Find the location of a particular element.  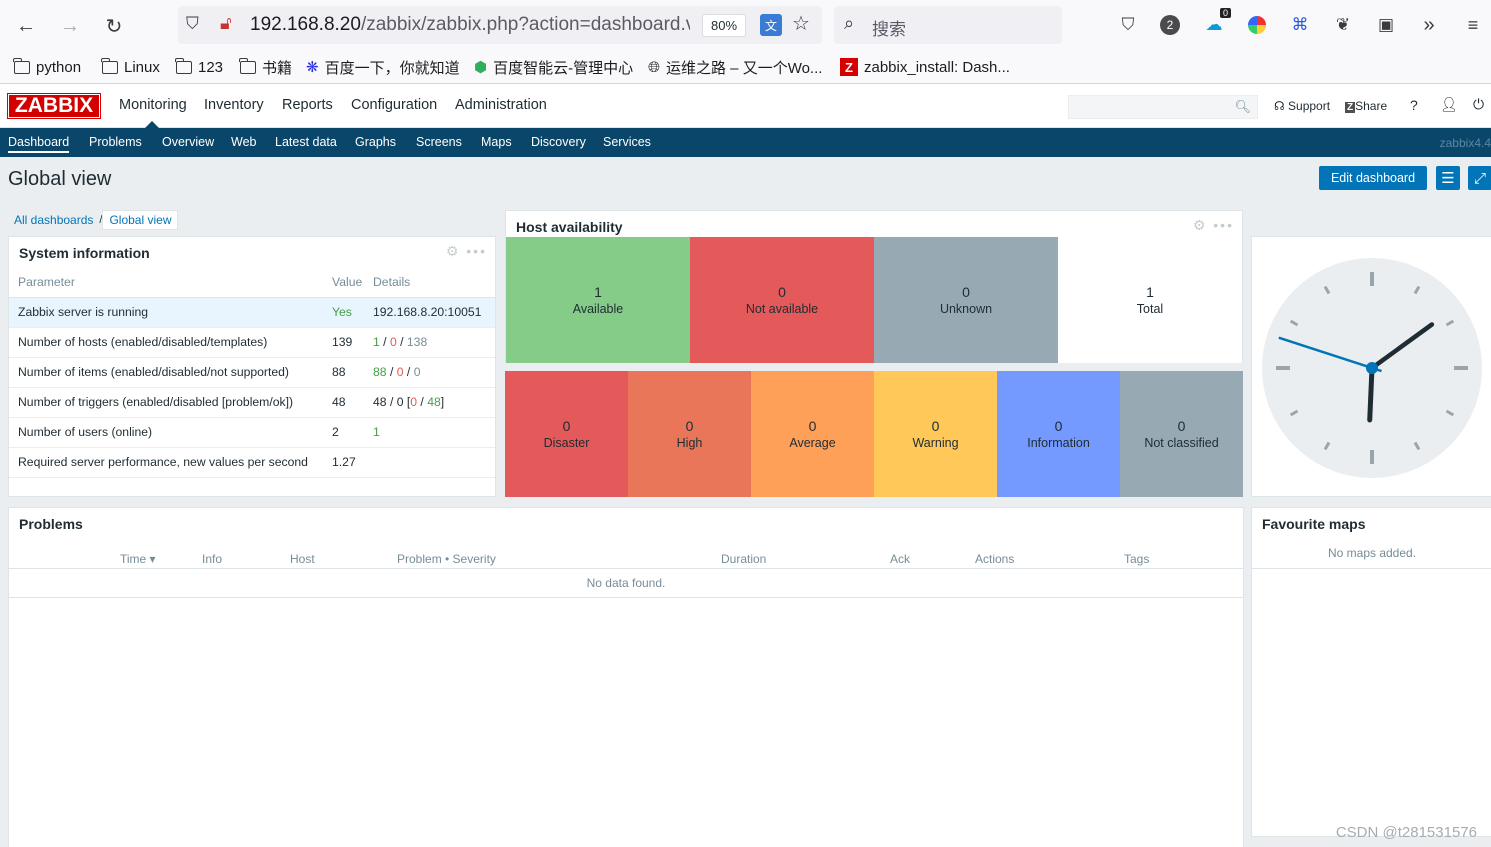

extension-icon: ☁ 0 is located at coordinates (1217, 22).